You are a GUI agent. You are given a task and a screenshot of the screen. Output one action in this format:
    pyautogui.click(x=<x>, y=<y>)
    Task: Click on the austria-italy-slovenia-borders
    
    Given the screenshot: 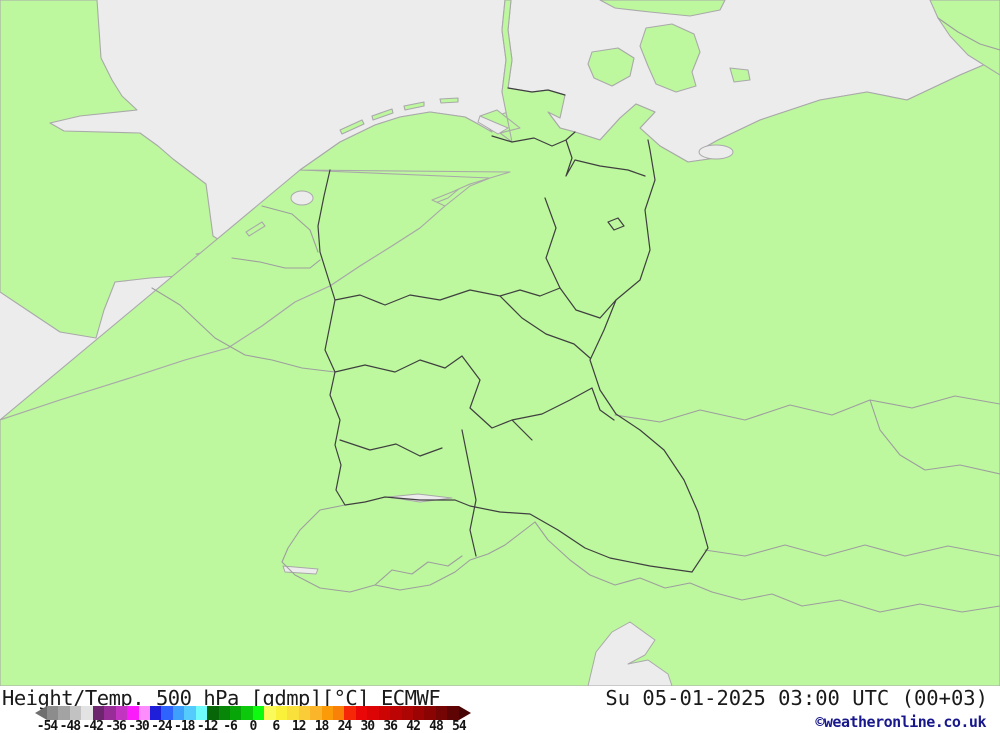 What is the action you would take?
    pyautogui.click(x=767, y=567)
    